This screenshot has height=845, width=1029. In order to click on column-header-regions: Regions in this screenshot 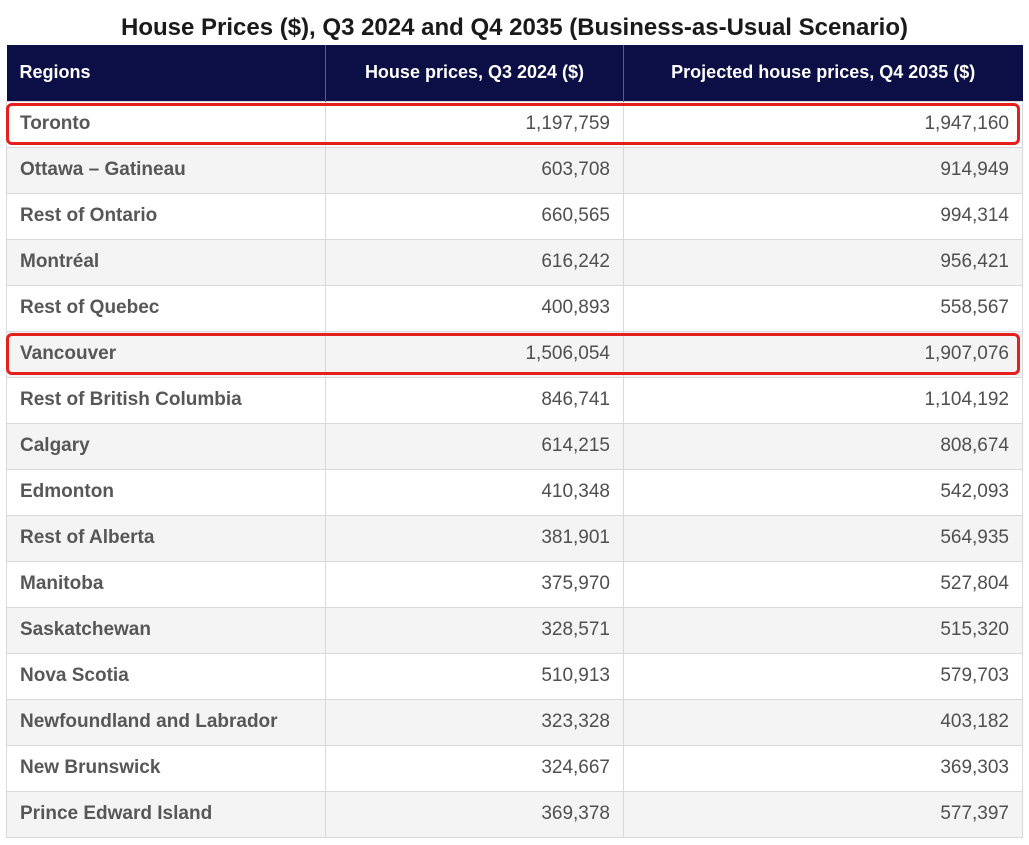, I will do `click(166, 73)`.